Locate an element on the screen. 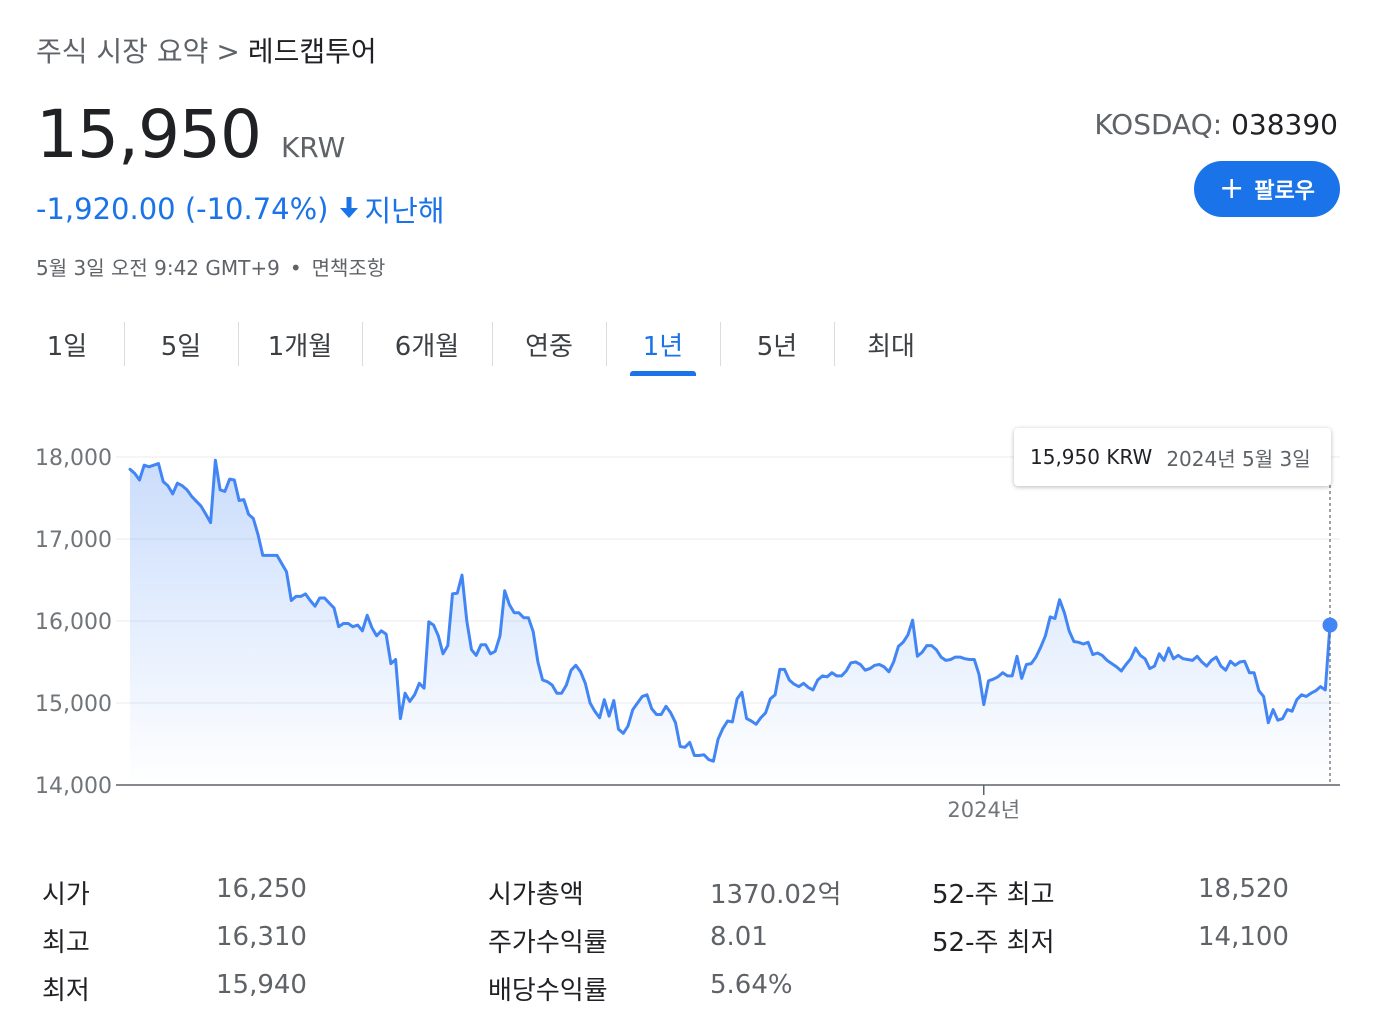  y-tick-label: 16,000 is located at coordinates (73, 622).